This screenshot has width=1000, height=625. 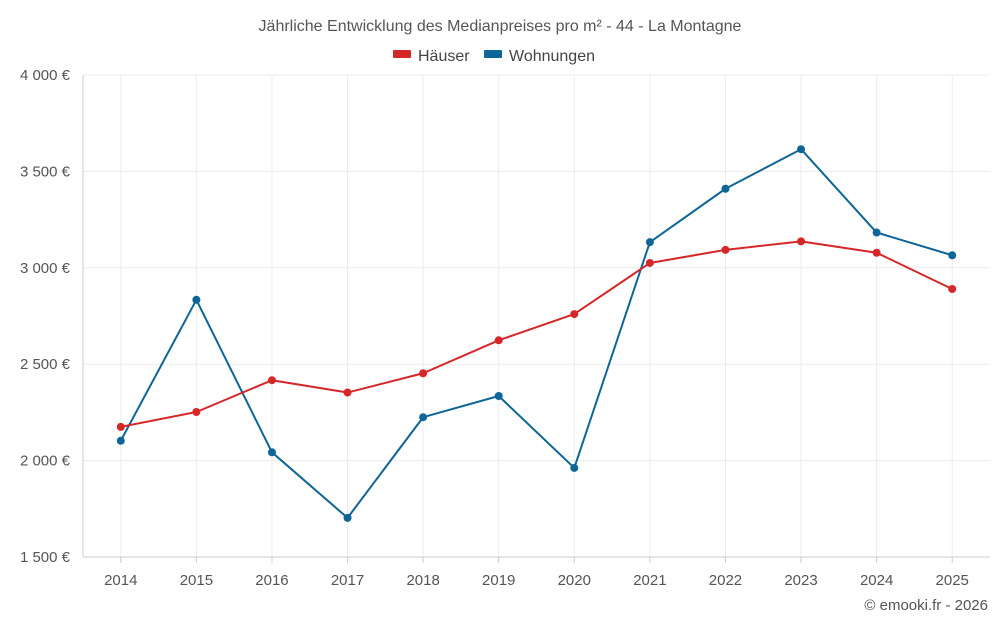 What do you see at coordinates (444, 56) in the screenshot?
I see `legend-label-haeuser: Häuser` at bounding box center [444, 56].